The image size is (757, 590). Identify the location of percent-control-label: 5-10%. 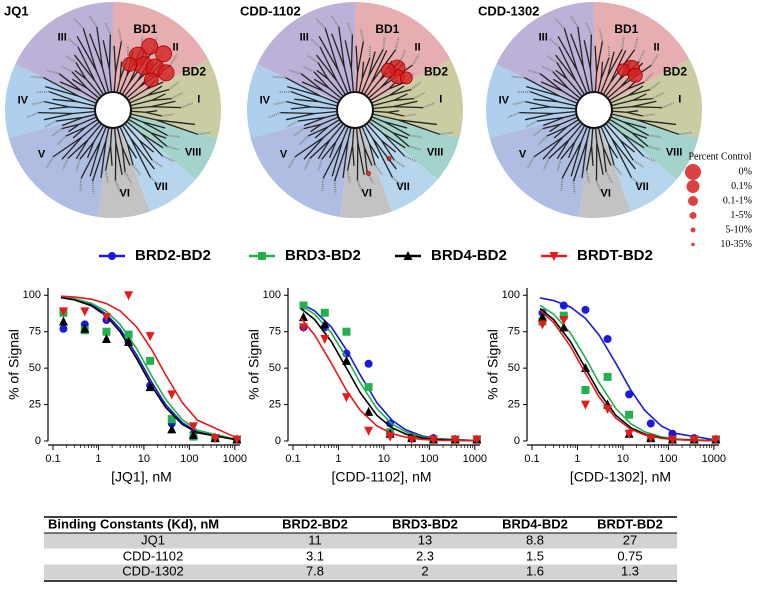
(738, 229).